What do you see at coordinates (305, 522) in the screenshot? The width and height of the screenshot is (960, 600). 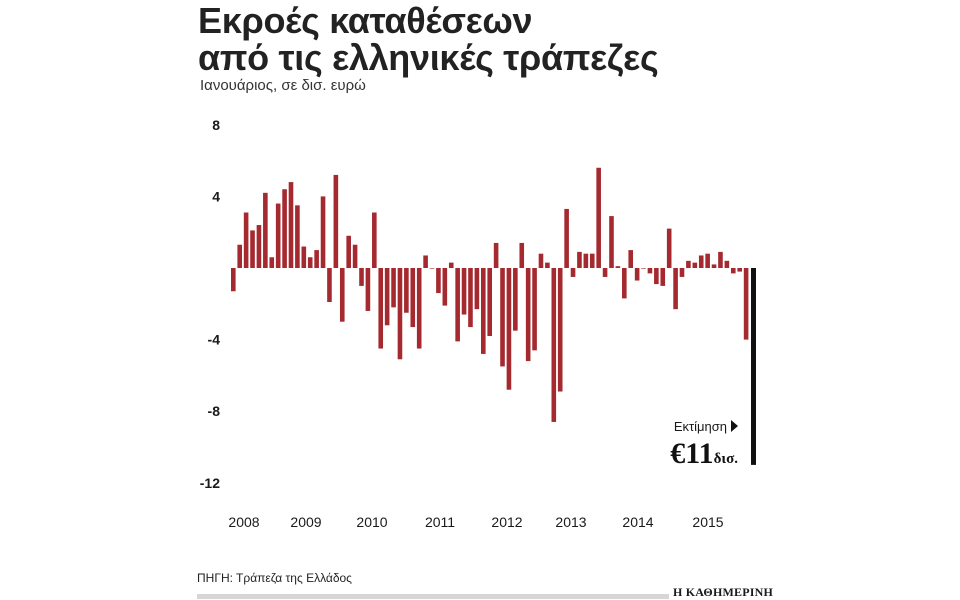 I see `x-tick-label: 2009` at bounding box center [305, 522].